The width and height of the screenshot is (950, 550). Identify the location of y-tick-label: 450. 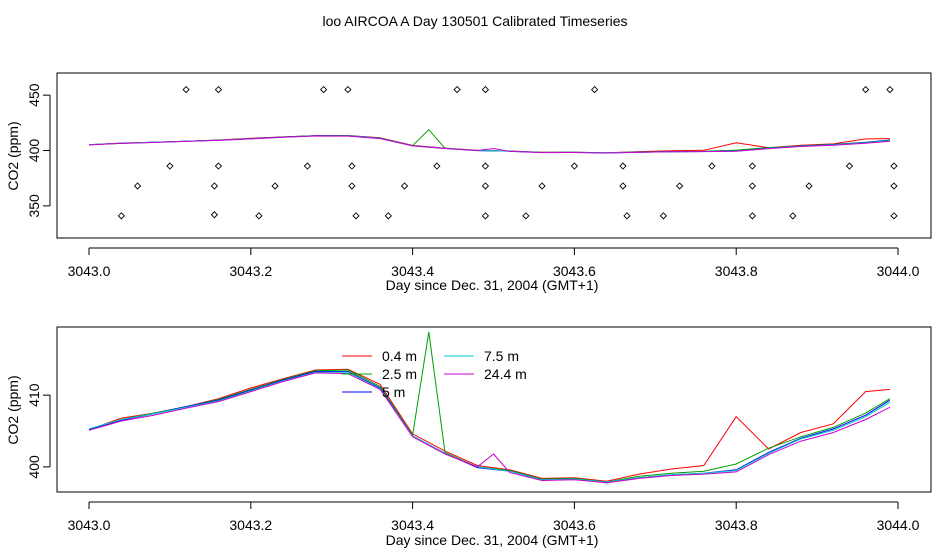
(34, 95).